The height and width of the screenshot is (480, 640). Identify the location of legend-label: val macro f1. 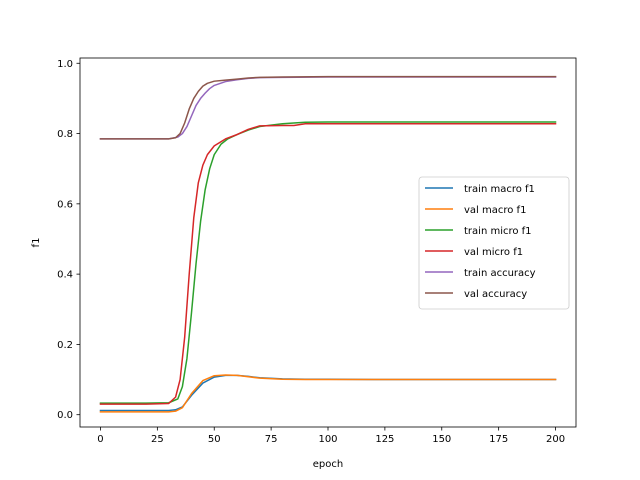
(495, 210).